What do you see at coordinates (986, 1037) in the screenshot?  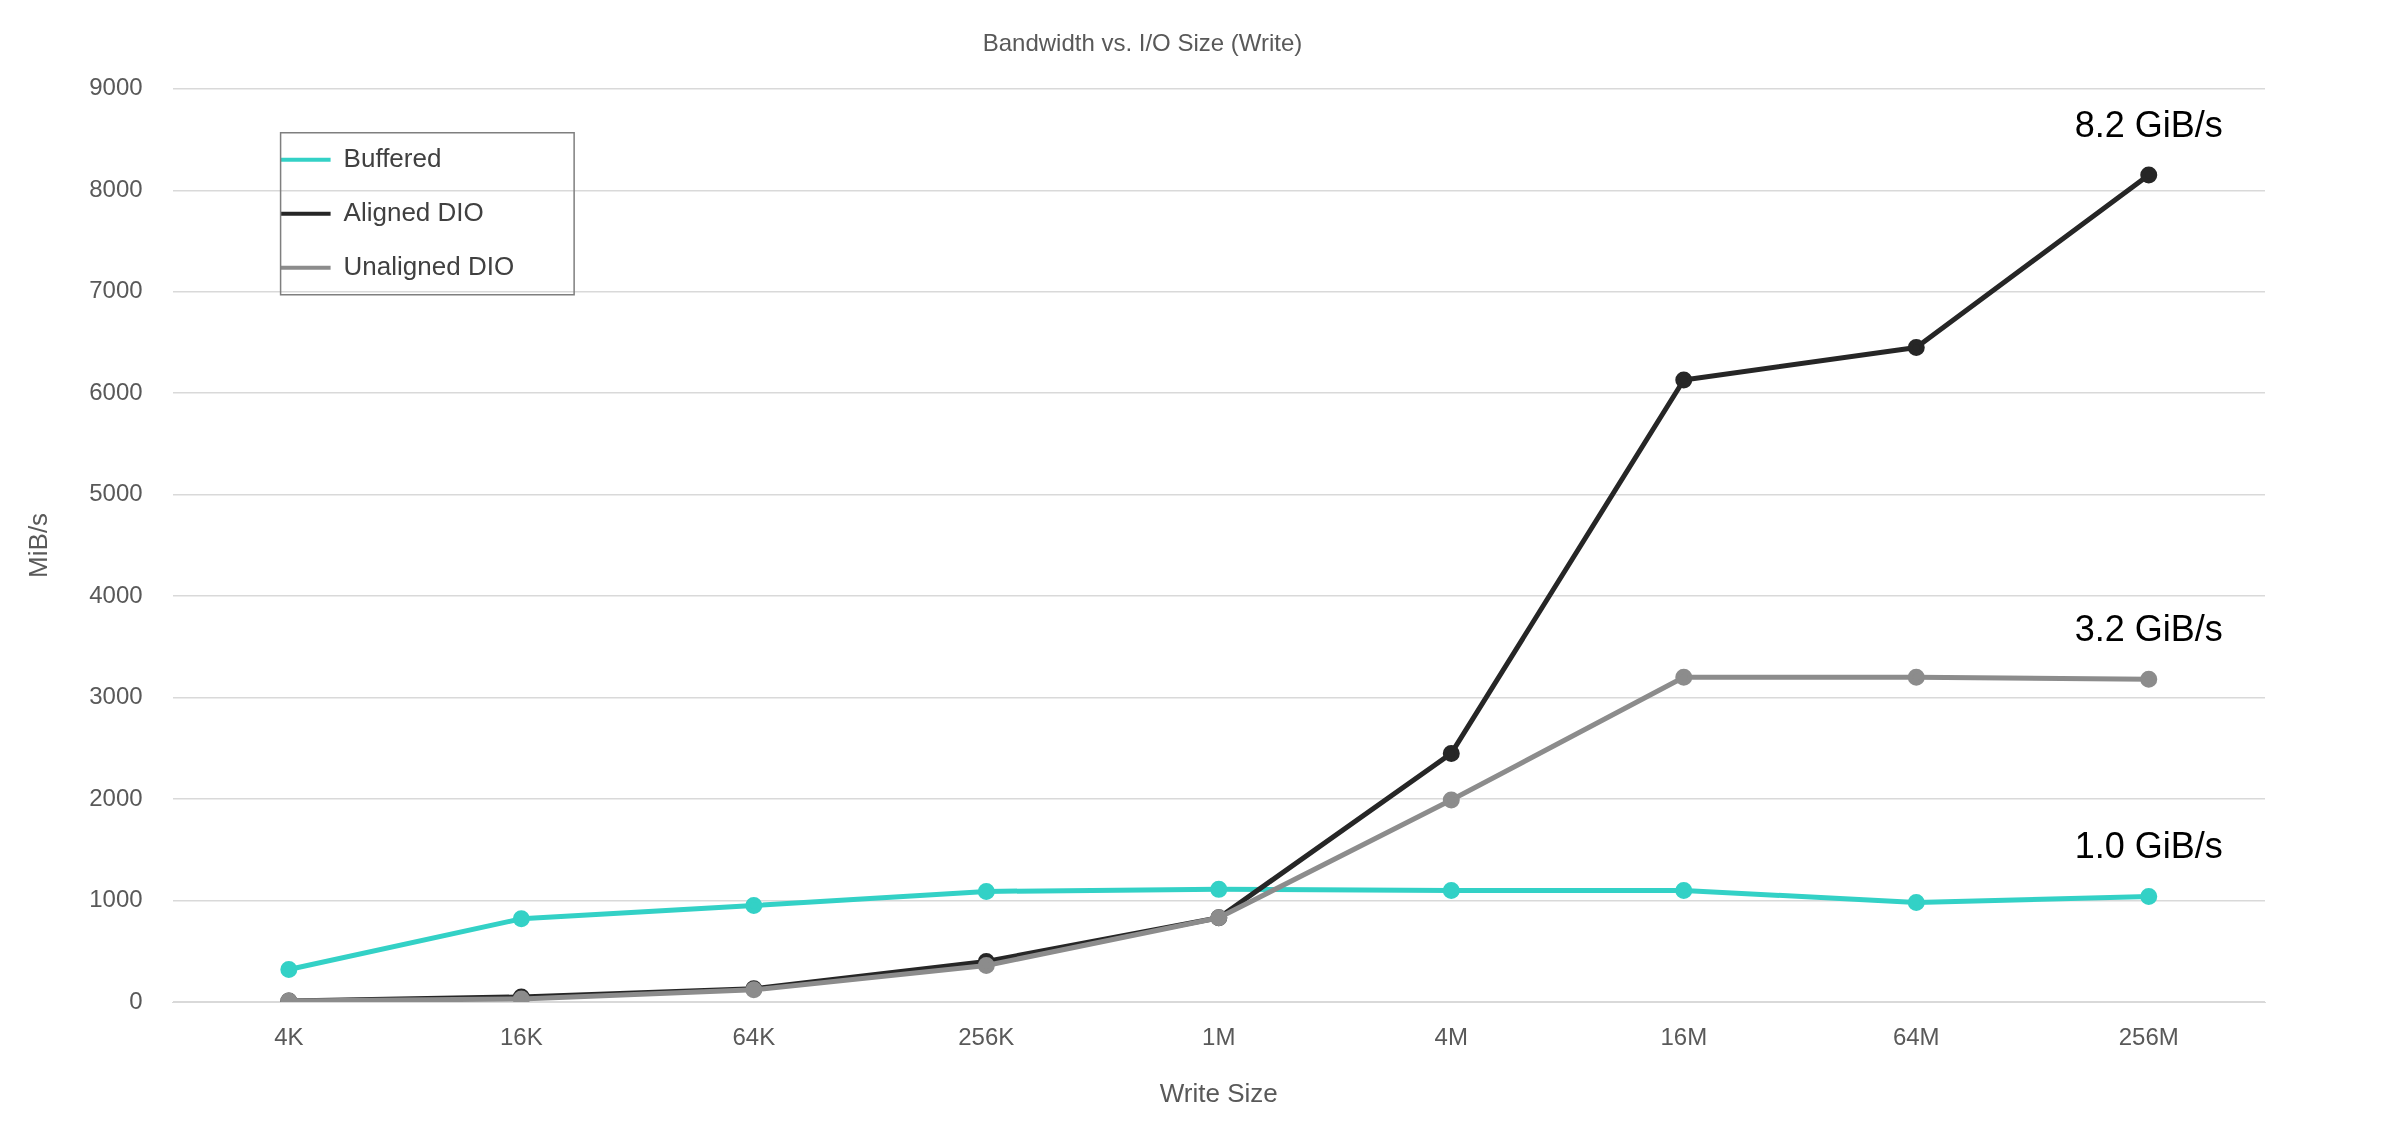 I see `x-tick-label: 256K` at bounding box center [986, 1037].